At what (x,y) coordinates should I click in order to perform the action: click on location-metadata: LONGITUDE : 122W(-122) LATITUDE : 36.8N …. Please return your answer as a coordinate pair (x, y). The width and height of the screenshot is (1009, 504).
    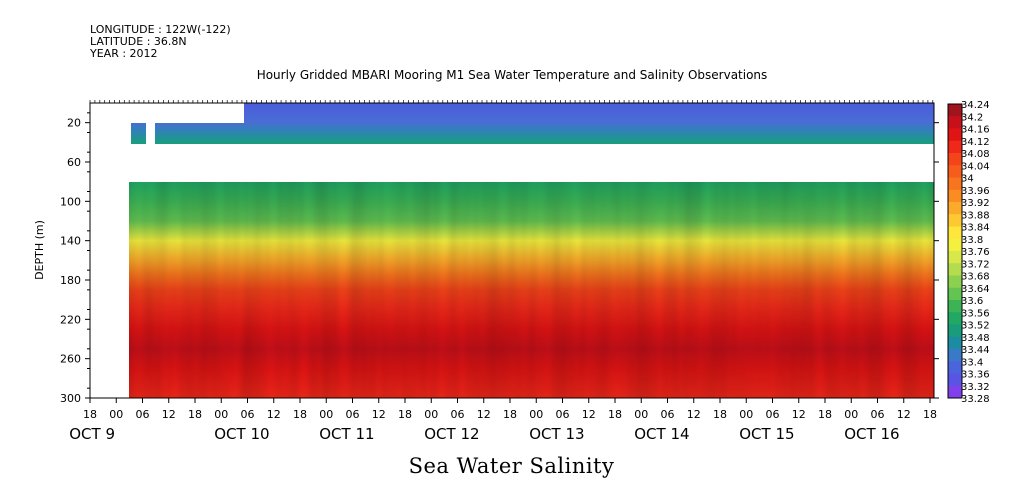
    Looking at the image, I should click on (160, 42).